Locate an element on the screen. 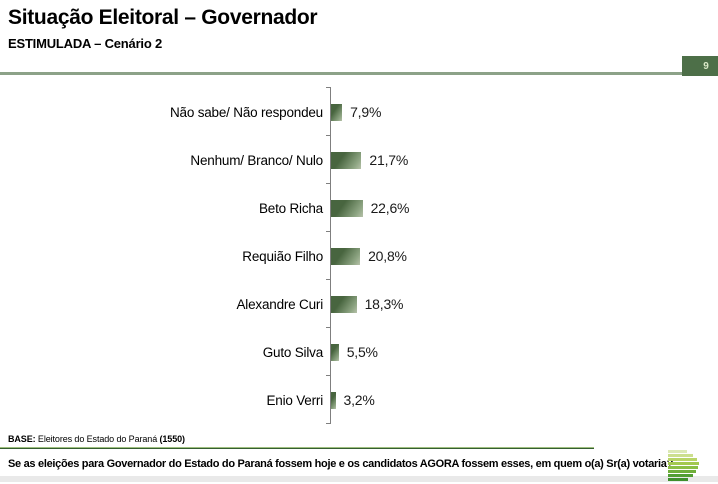 This screenshot has width=718, height=484. chart-row: Enio Verri 3,2% is located at coordinates (359, 399).